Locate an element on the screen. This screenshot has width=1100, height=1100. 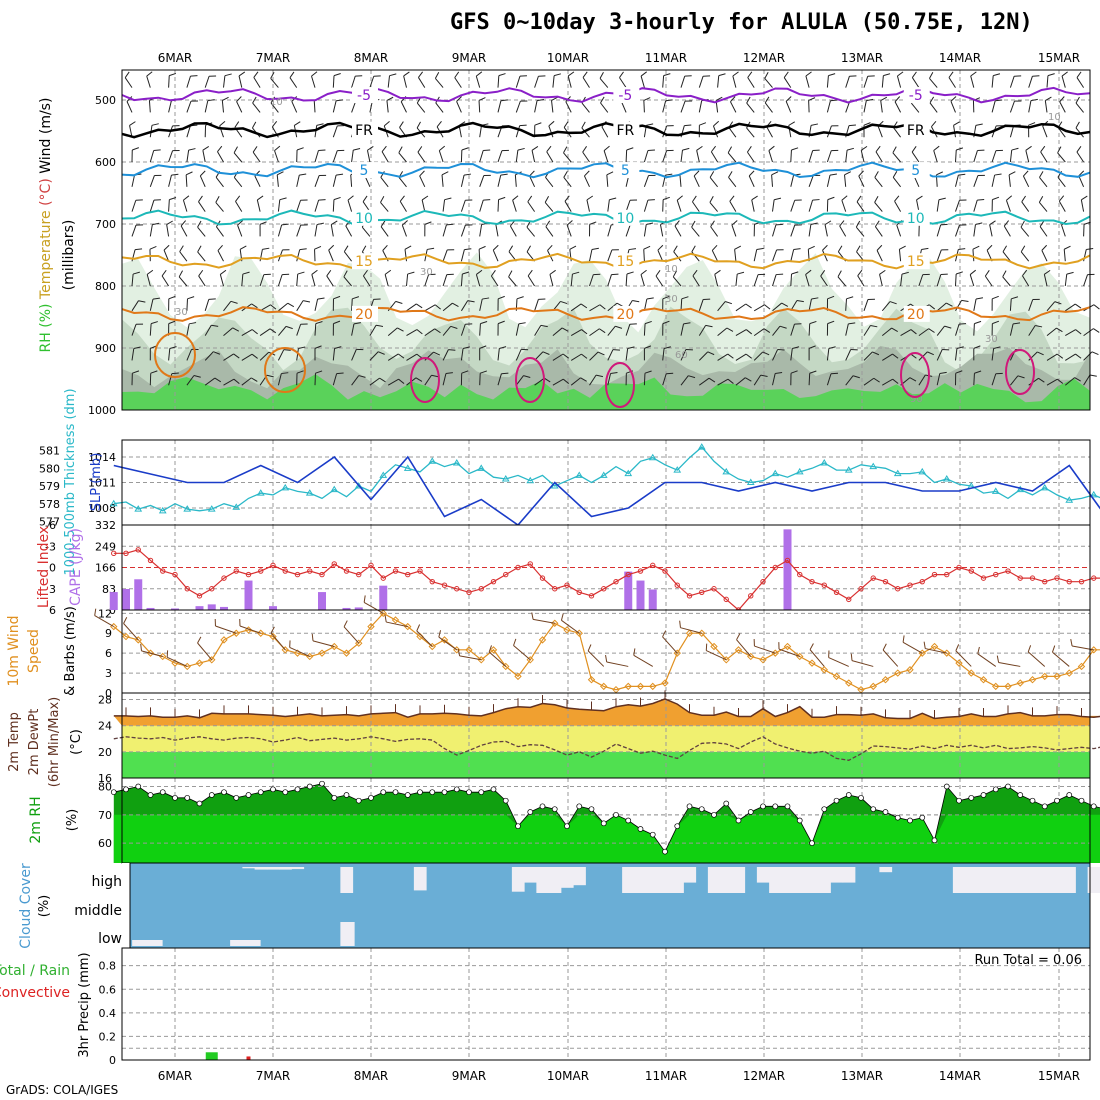
rh-contour-label: 30 is located at coordinates (991, 339).